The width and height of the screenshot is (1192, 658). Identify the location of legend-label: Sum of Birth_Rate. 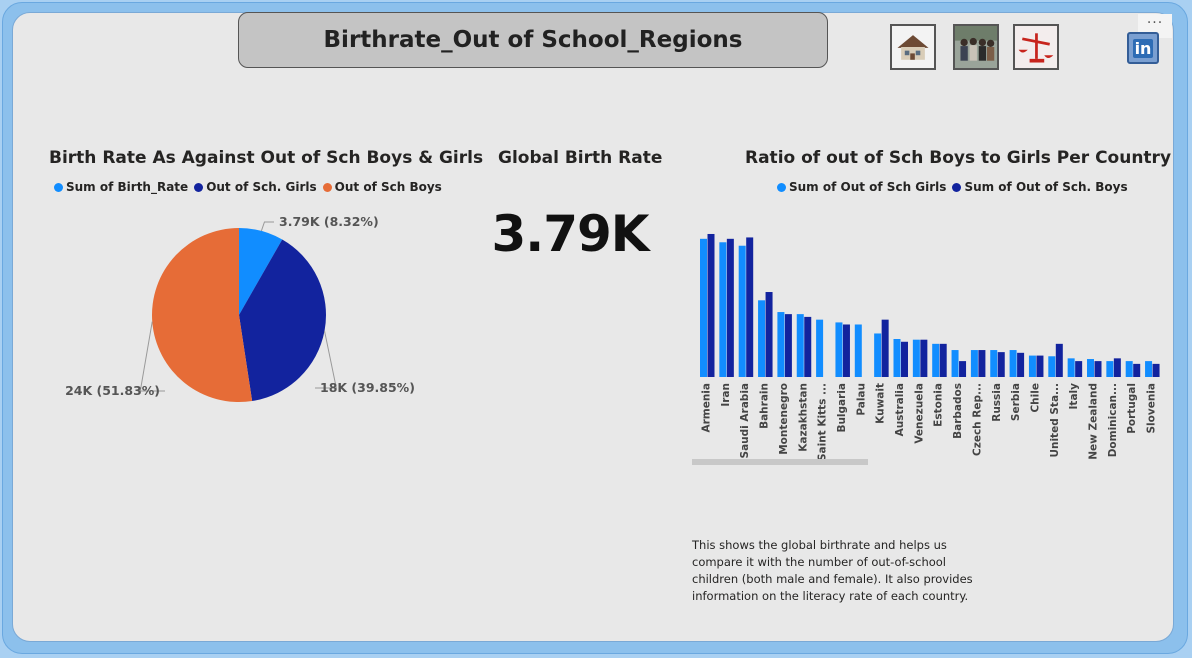
(127, 187).